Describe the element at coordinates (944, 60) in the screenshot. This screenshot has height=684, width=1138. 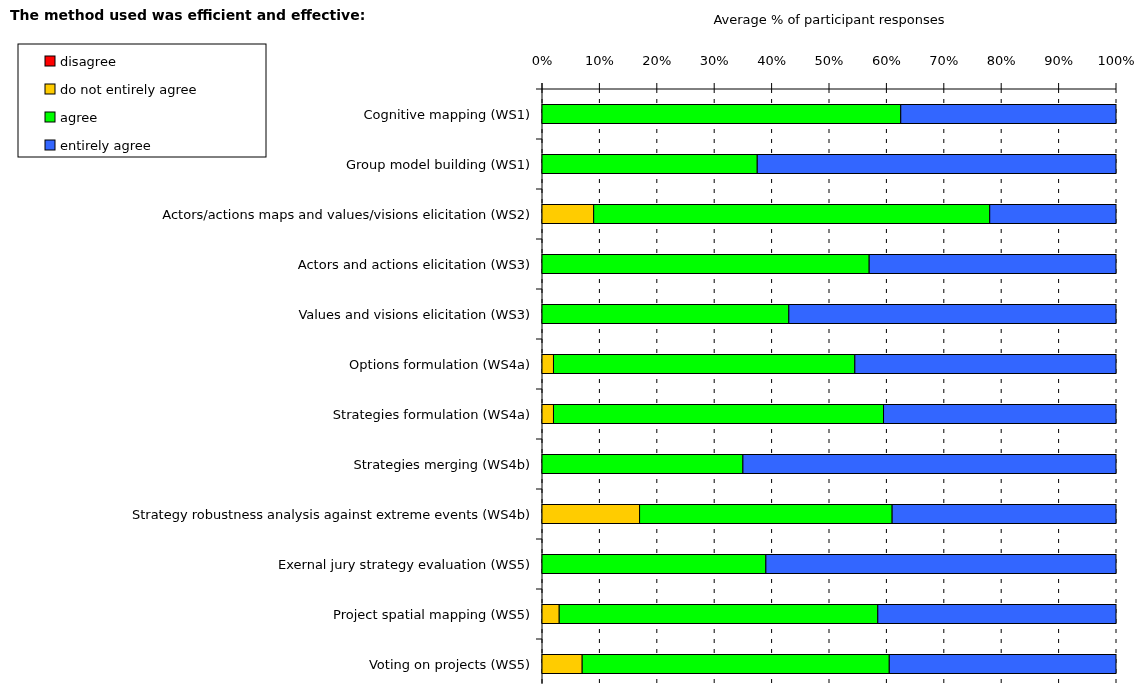
I see `x-tick-label: 70%` at that location.